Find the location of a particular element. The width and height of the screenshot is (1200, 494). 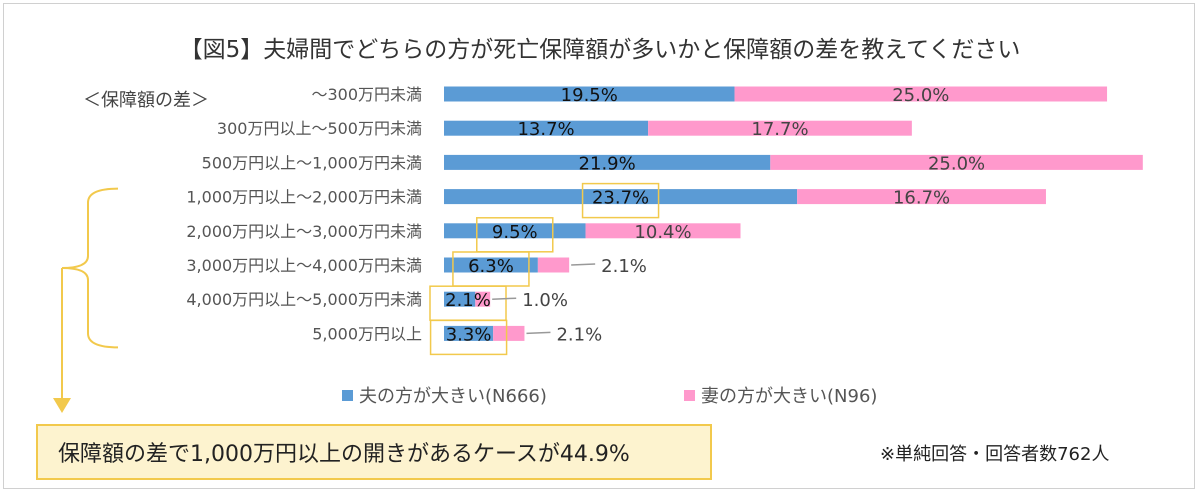

legend-item-wife: 妻の方が大きい(N96) is located at coordinates (780, 395).